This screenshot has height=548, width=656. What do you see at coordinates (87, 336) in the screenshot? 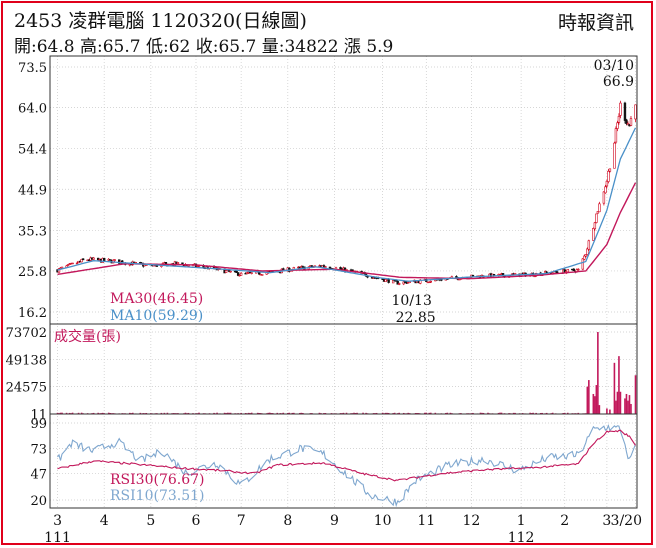
I see `volume-title: 成交量(張)` at bounding box center [87, 336].